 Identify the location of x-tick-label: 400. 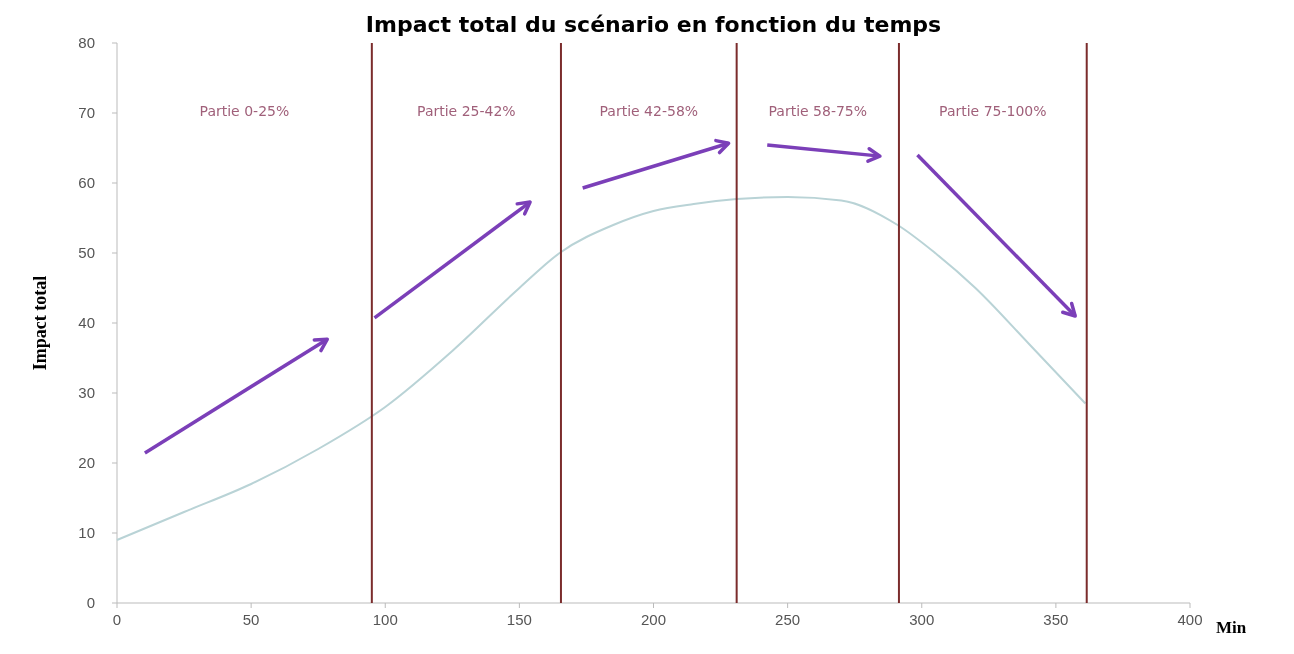
(1190, 619).